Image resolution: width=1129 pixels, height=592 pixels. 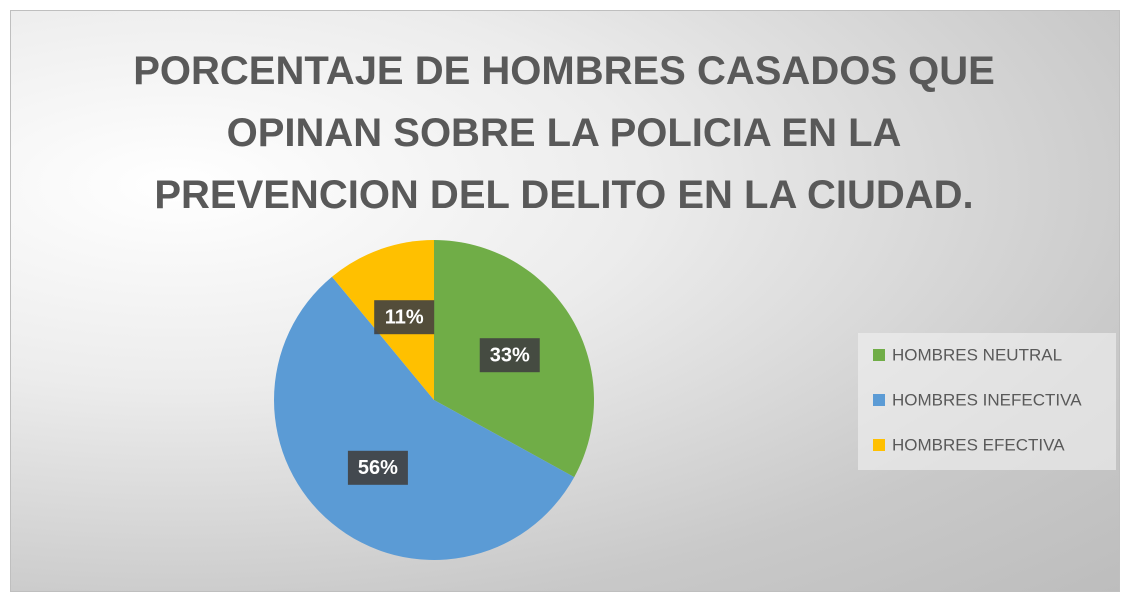 What do you see at coordinates (424, 418) in the screenshot?
I see `pie-slice` at bounding box center [424, 418].